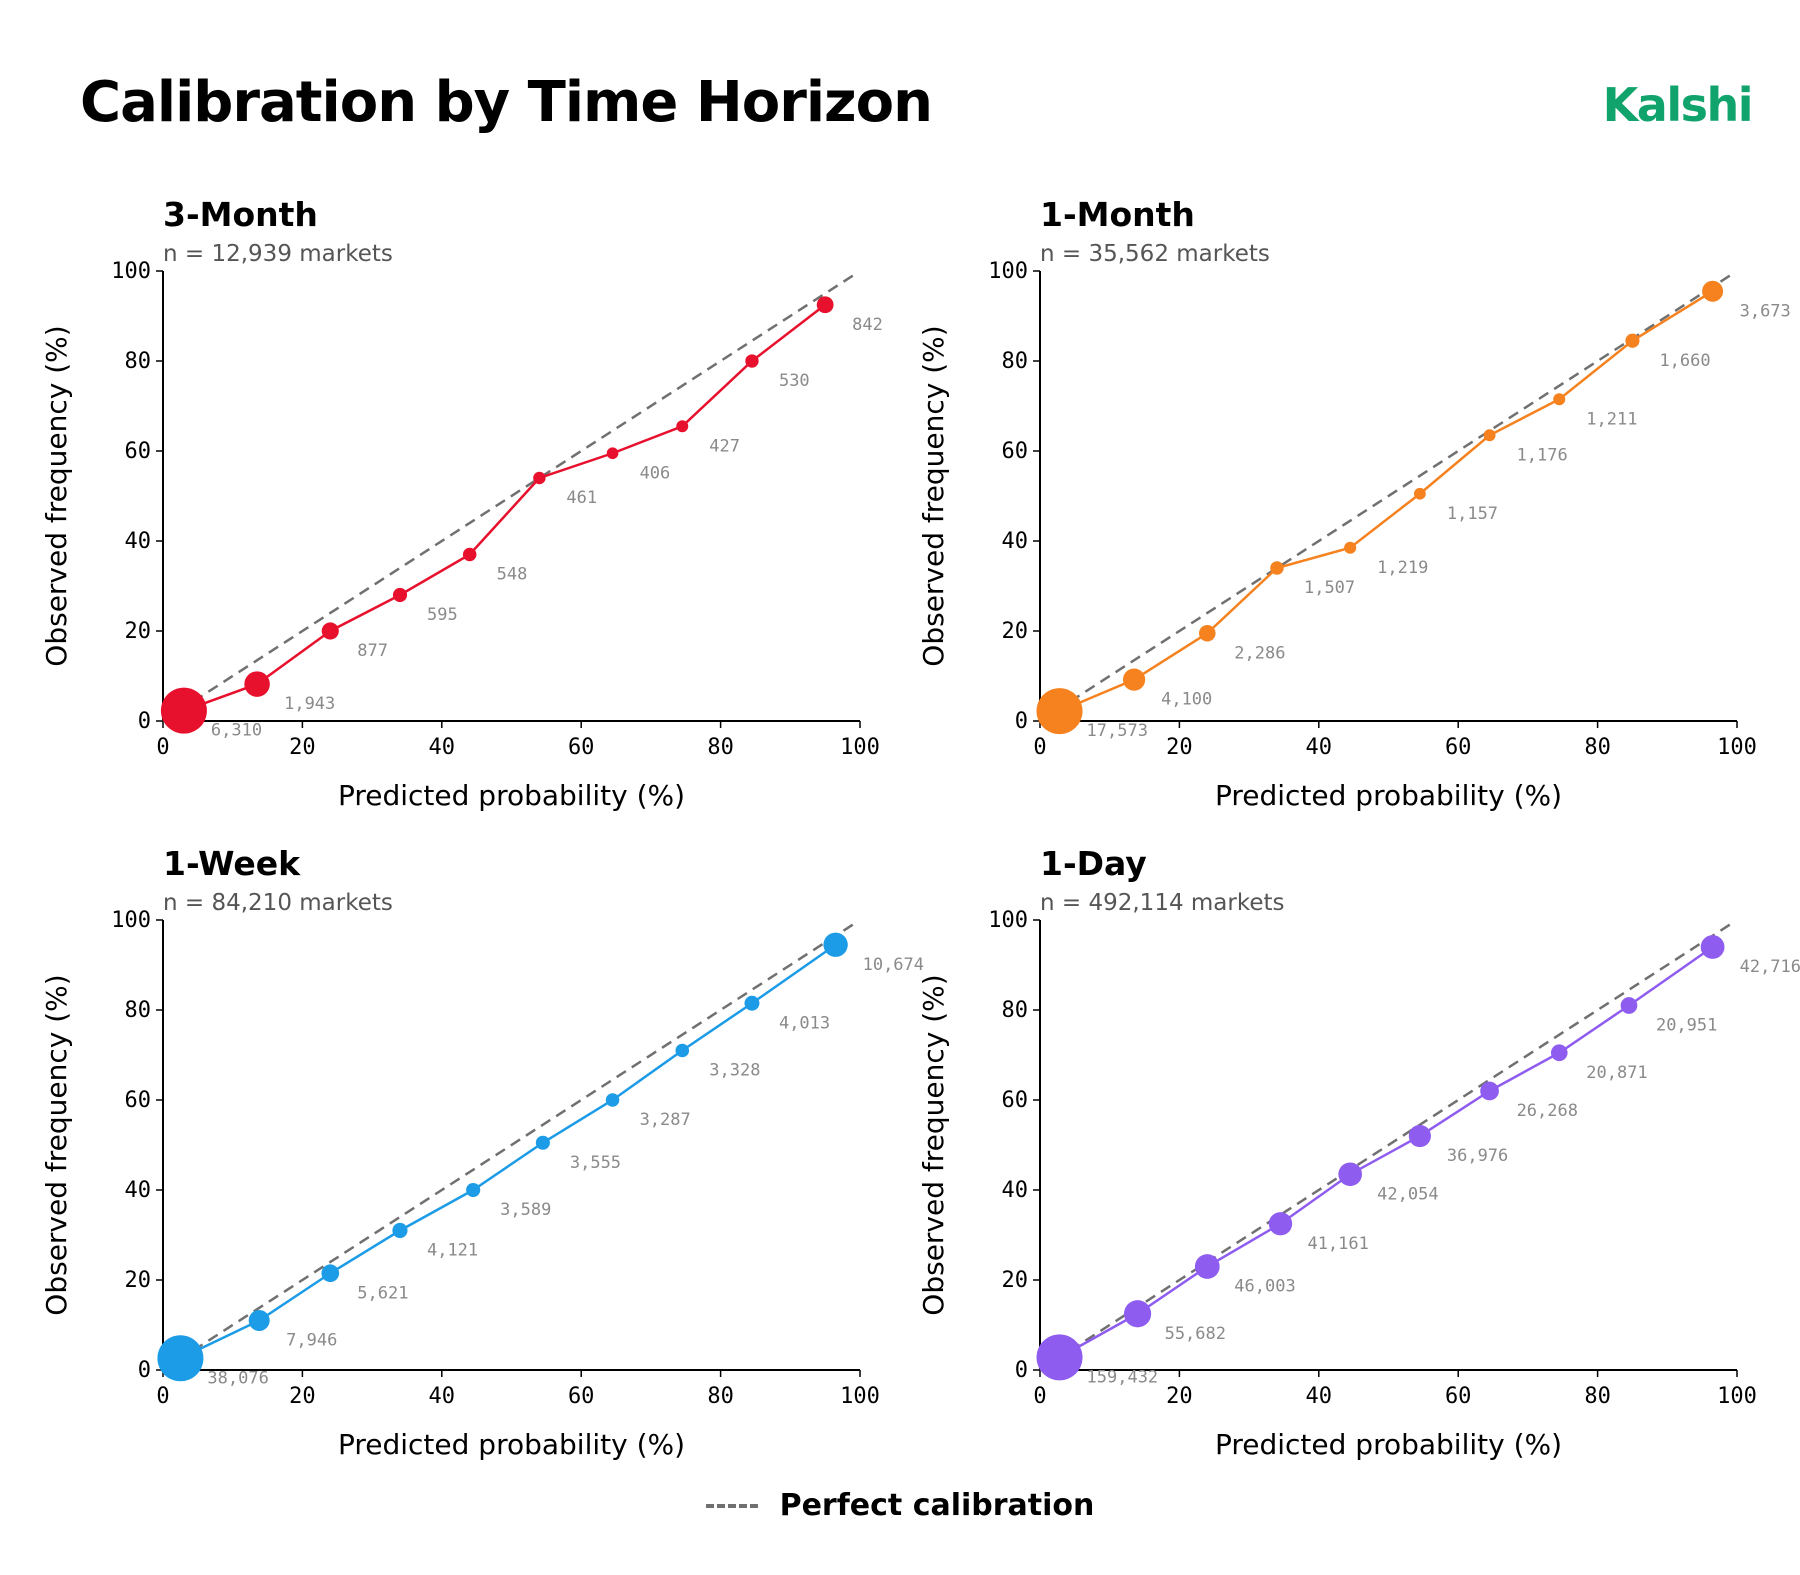 The image size is (1800, 1575). Describe the element at coordinates (1259, 653) in the screenshot. I see `data-count-label: 2,286` at that location.